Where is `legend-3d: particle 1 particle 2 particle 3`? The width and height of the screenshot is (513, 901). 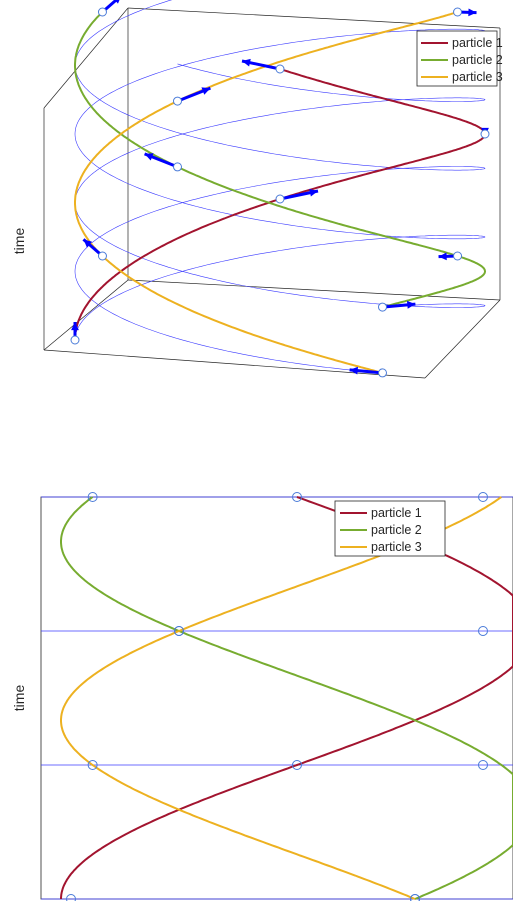 legend-3d: particle 1 particle 2 particle 3 is located at coordinates (459, 58).